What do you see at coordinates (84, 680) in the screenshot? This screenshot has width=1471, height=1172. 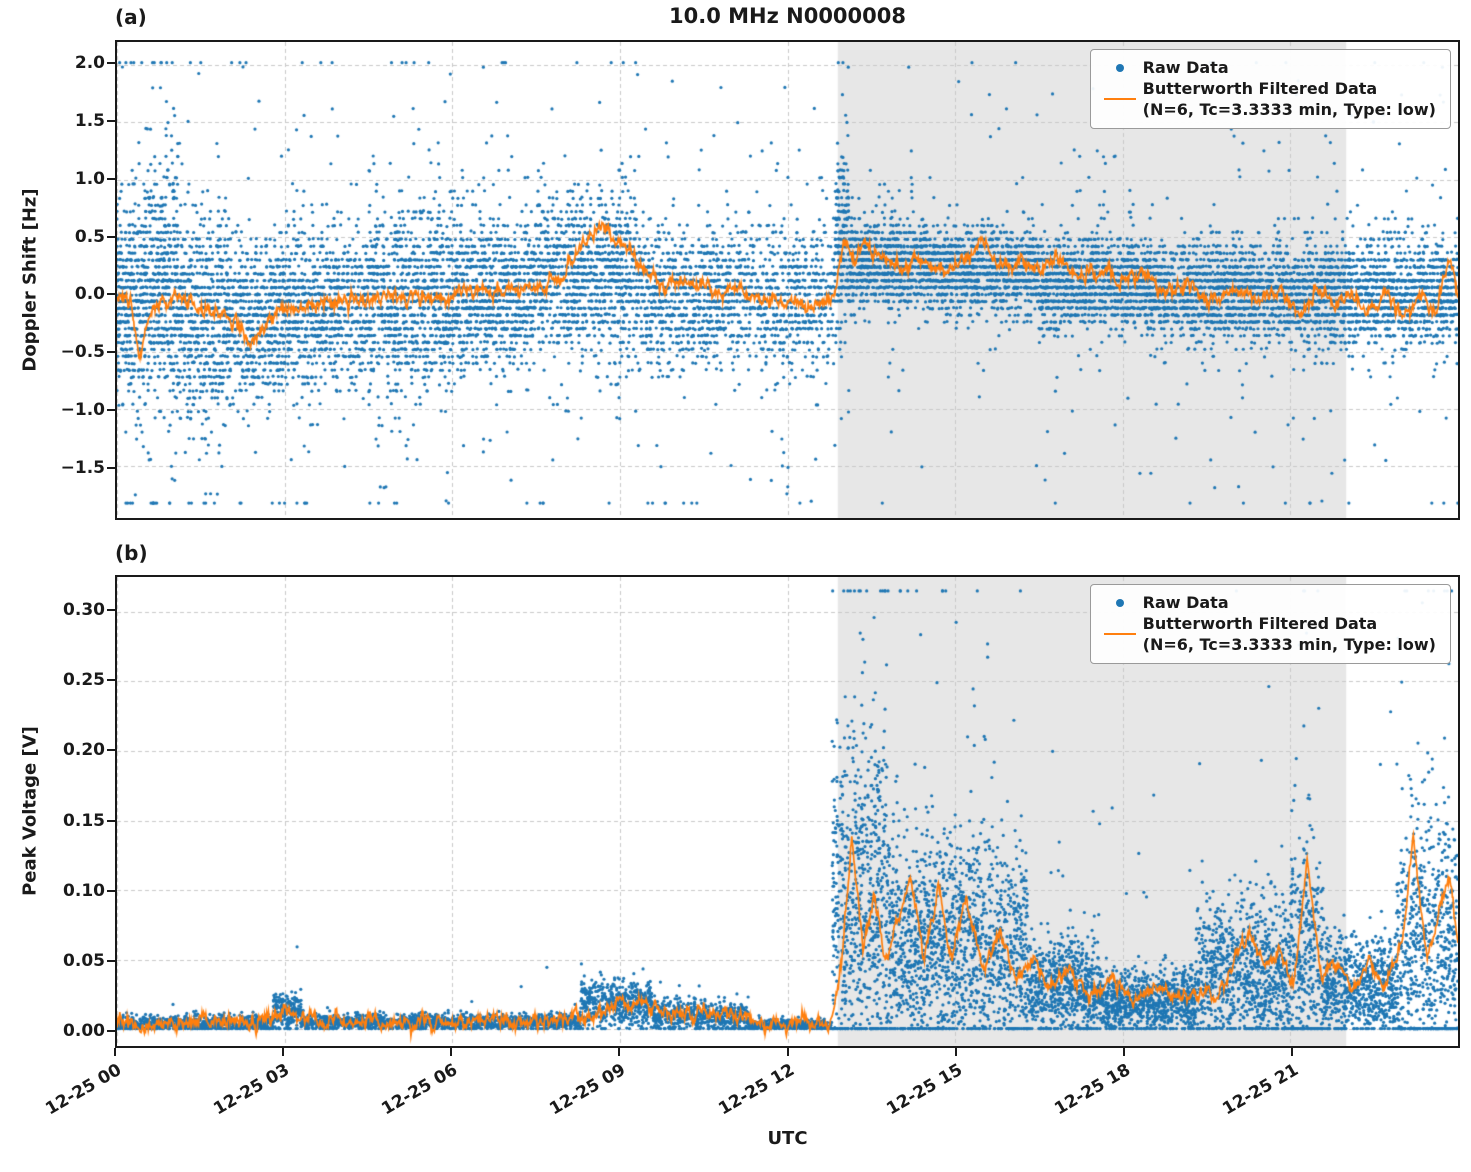 I see `y-tick-label: 0.25` at bounding box center [84, 680].